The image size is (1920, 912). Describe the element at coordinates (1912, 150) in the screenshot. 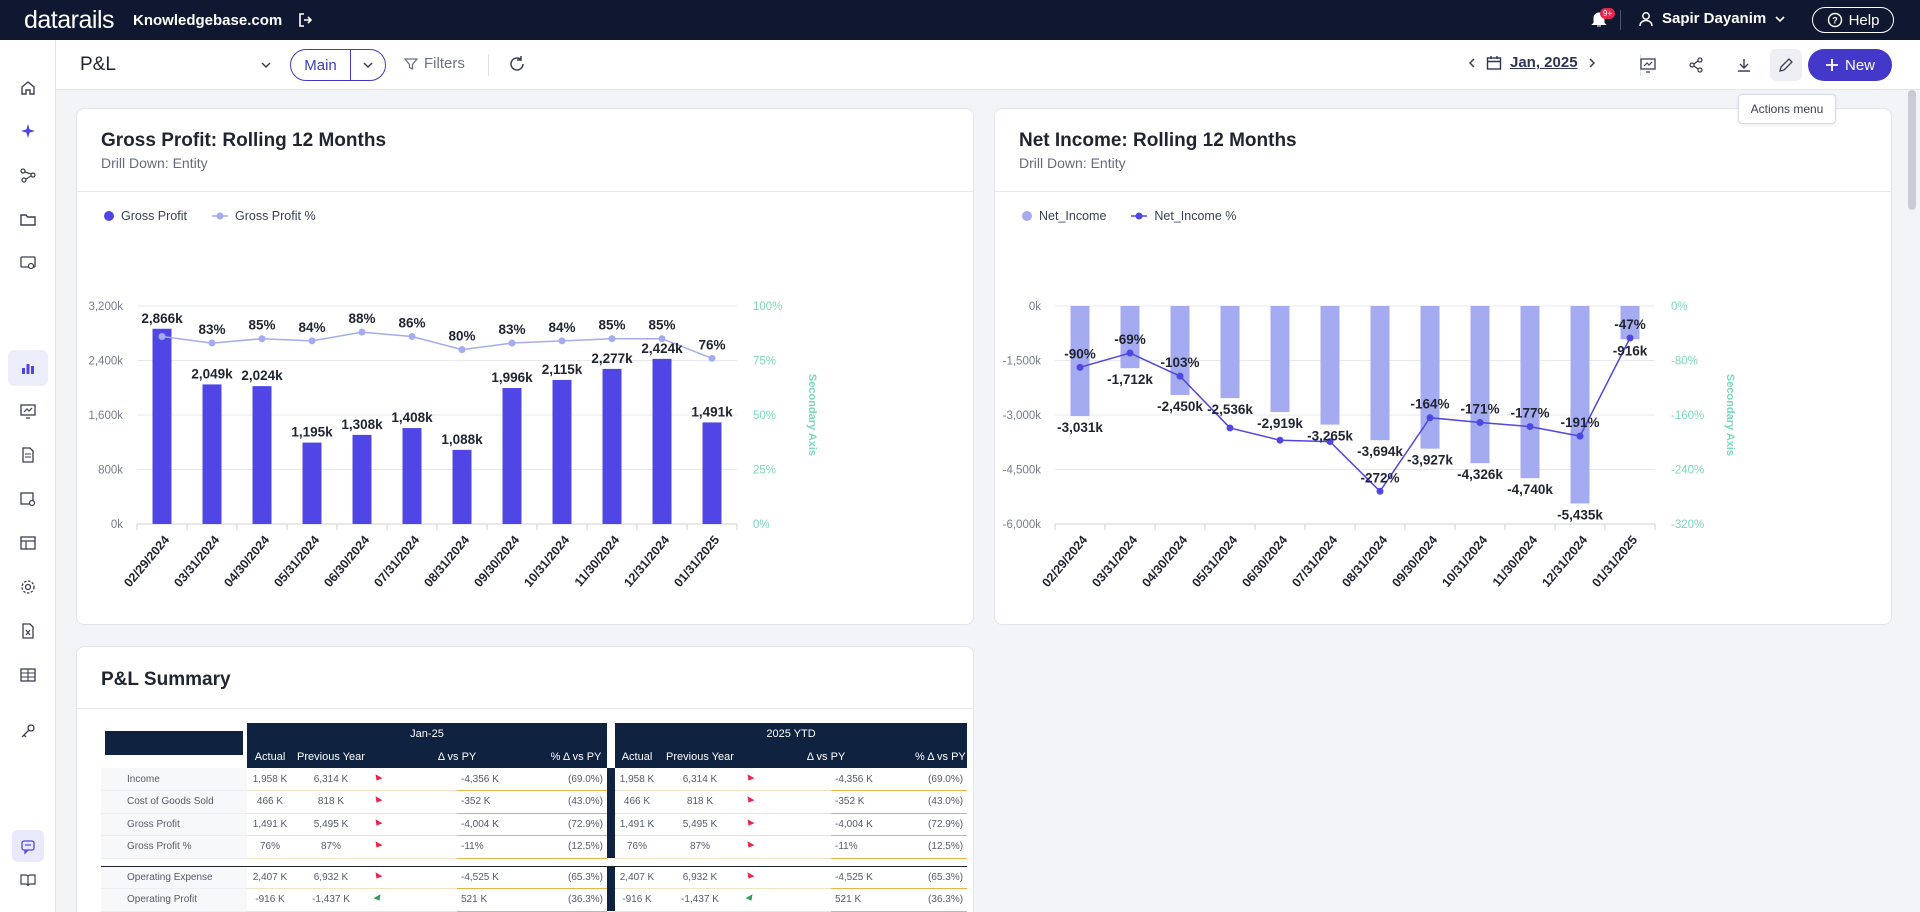

I see `page-scrollbar` at that location.